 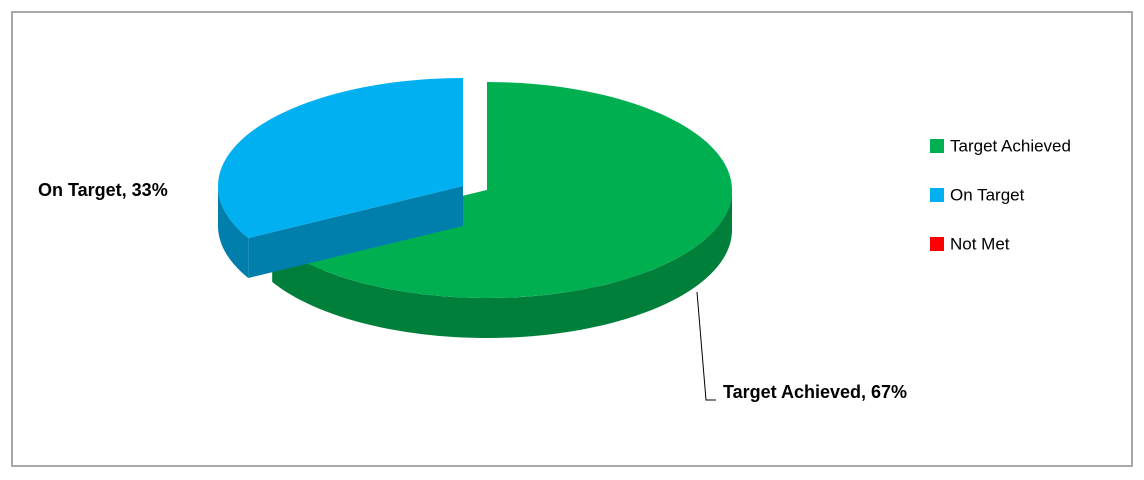 I want to click on data-label: Target Achieved, 67%, so click(x=815, y=392).